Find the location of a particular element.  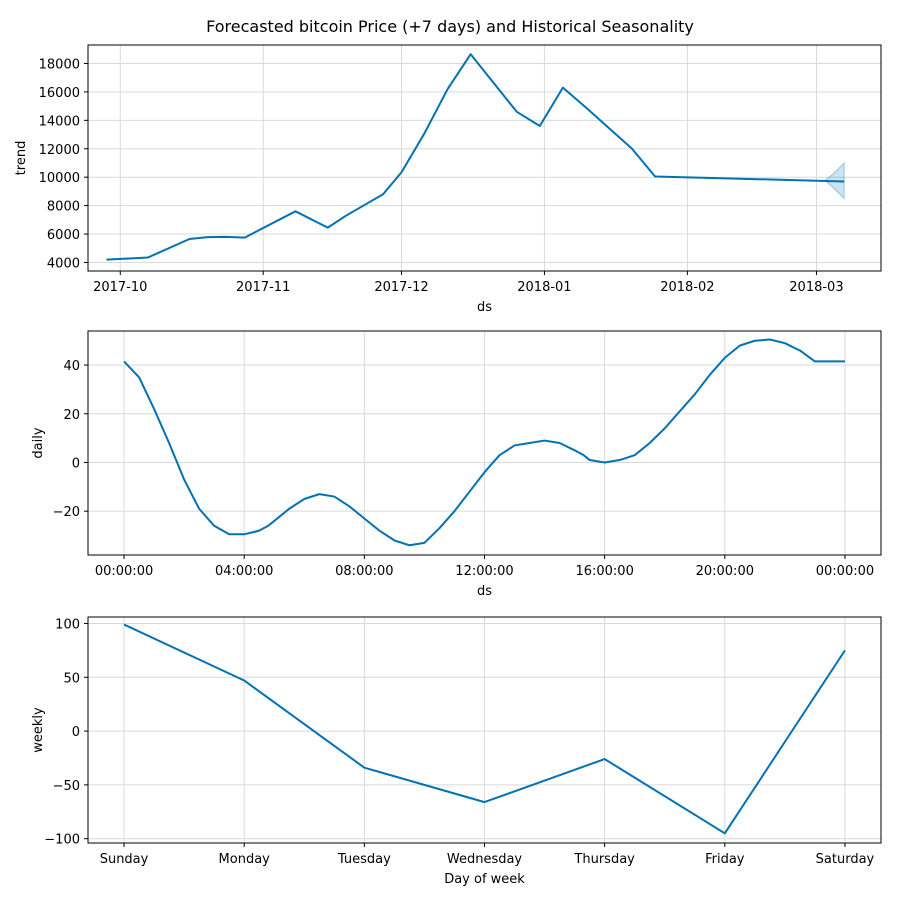

y-tick-label: −100 is located at coordinates (62, 840).